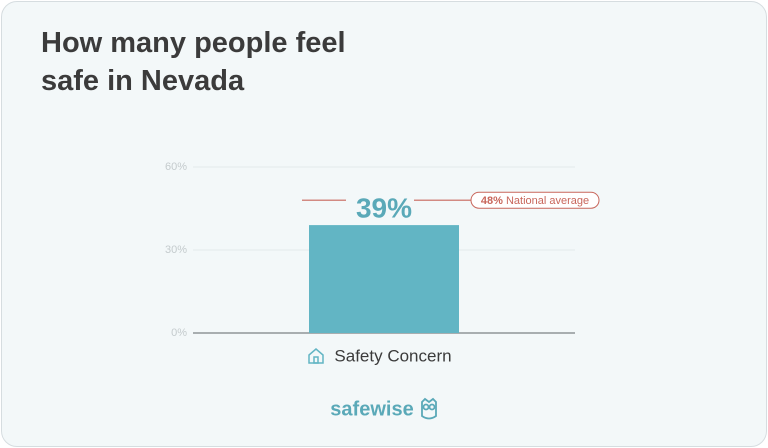  Describe the element at coordinates (384, 207) in the screenshot. I see `value-label: 39%` at that location.